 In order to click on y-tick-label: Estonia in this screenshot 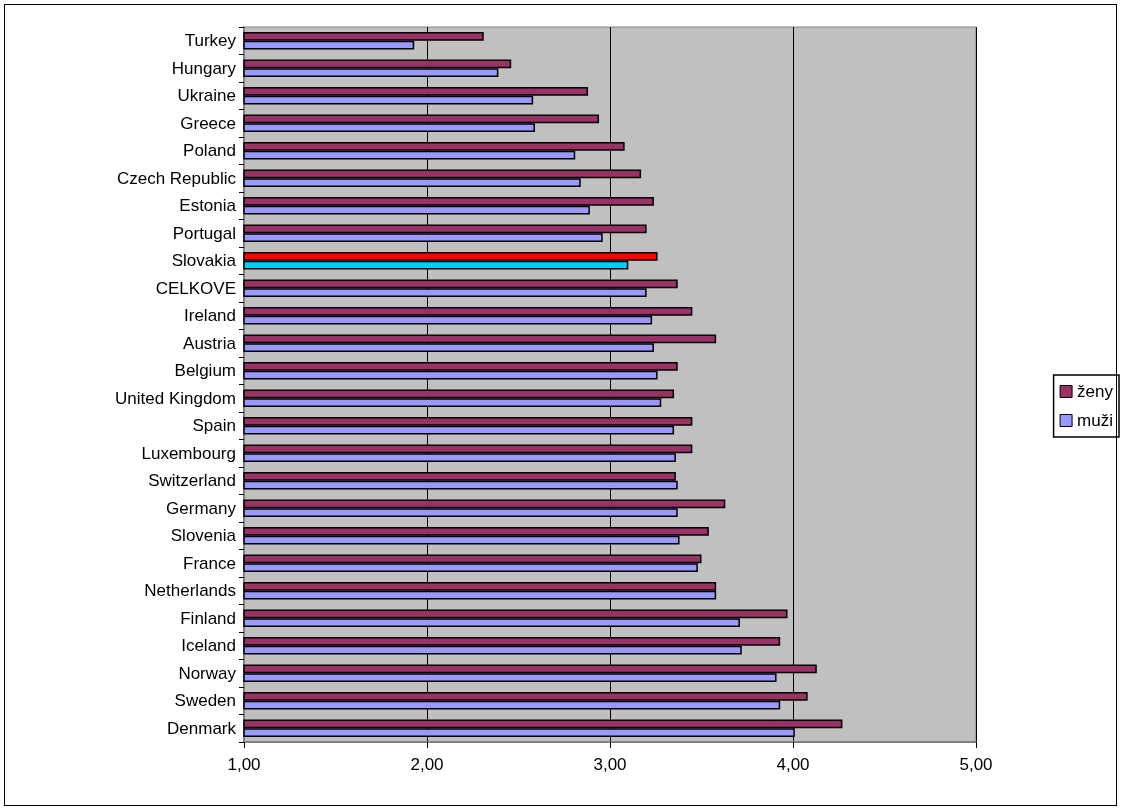, I will do `click(208, 206)`.